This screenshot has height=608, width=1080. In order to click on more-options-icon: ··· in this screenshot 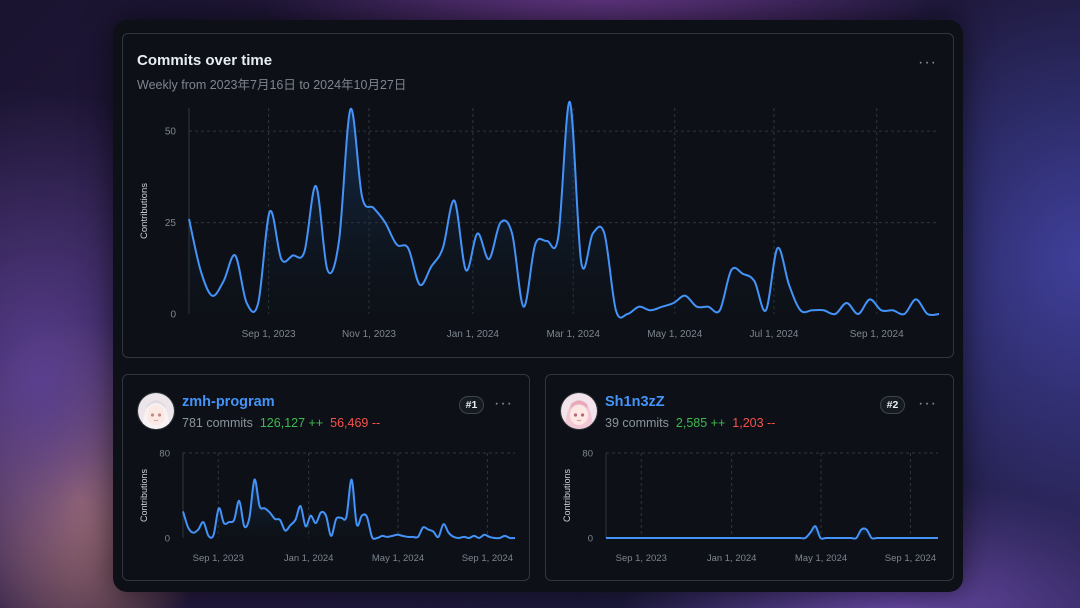, I will do `click(503, 403)`.